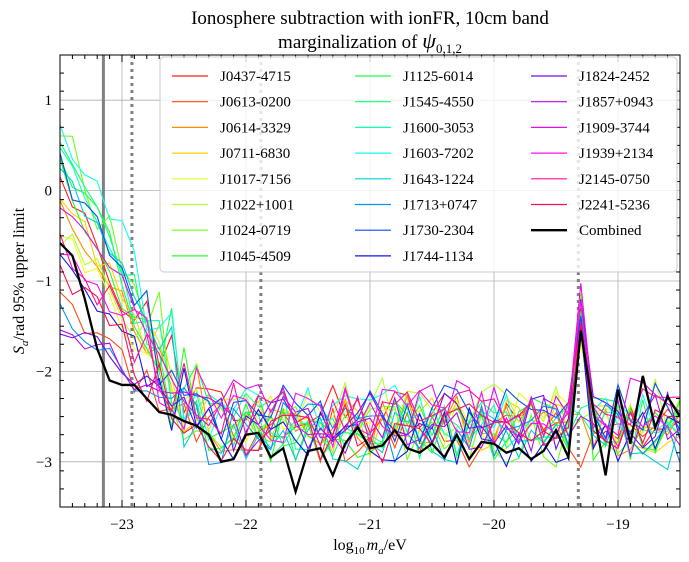 This screenshot has height=562, width=689. What do you see at coordinates (25, 343) in the screenshot?
I see `y-label-var-sub: a` at bounding box center [25, 343].